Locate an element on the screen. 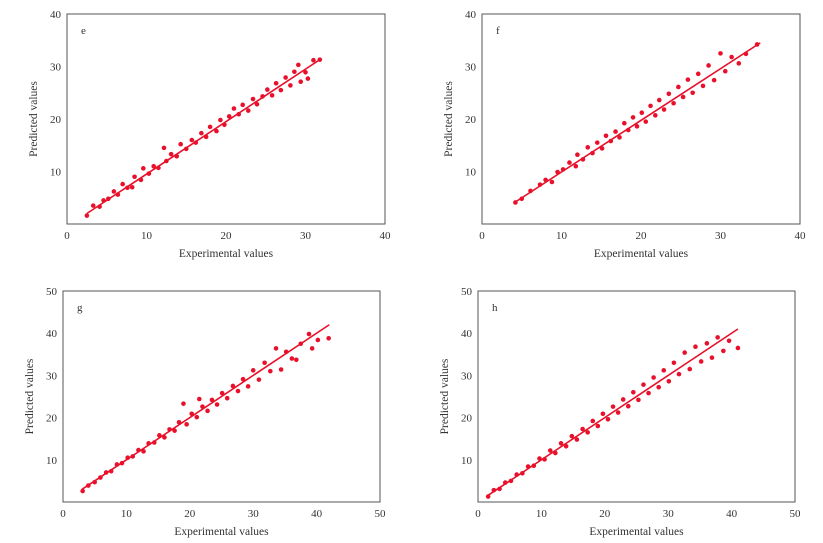  y-axis-label: Predicted values is located at coordinates (445, 396).